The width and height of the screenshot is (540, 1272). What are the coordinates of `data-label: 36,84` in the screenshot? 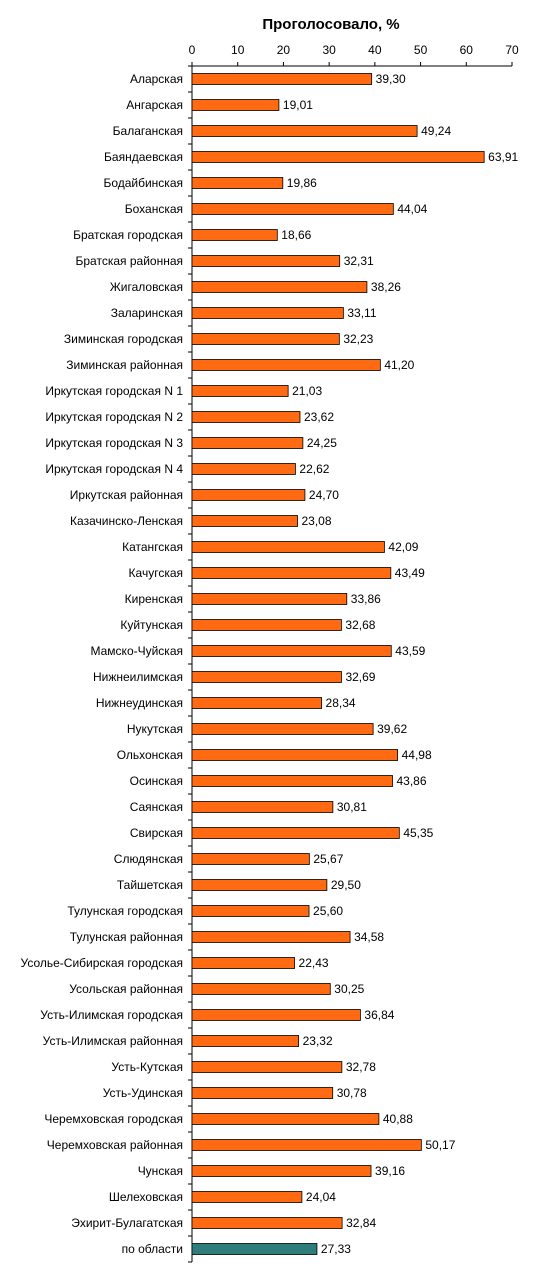 It's located at (379, 1015).